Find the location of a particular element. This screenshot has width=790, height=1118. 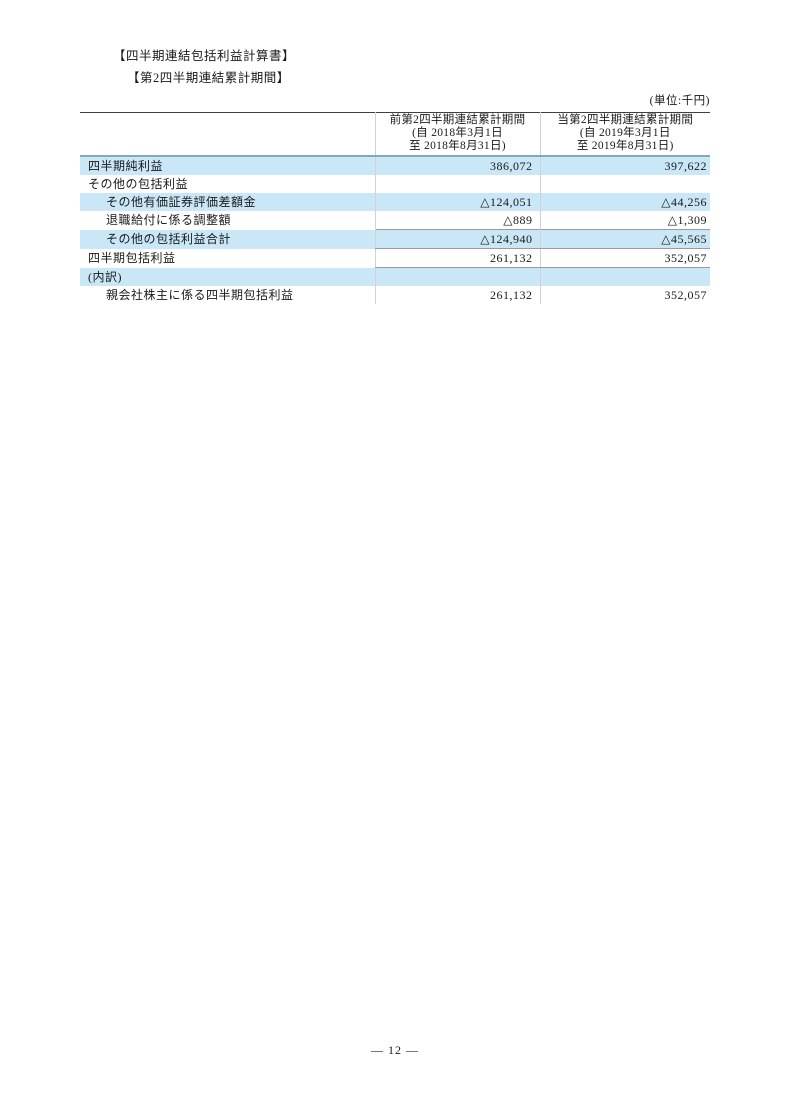

row-value-prior: △124,940 is located at coordinates (457, 239).